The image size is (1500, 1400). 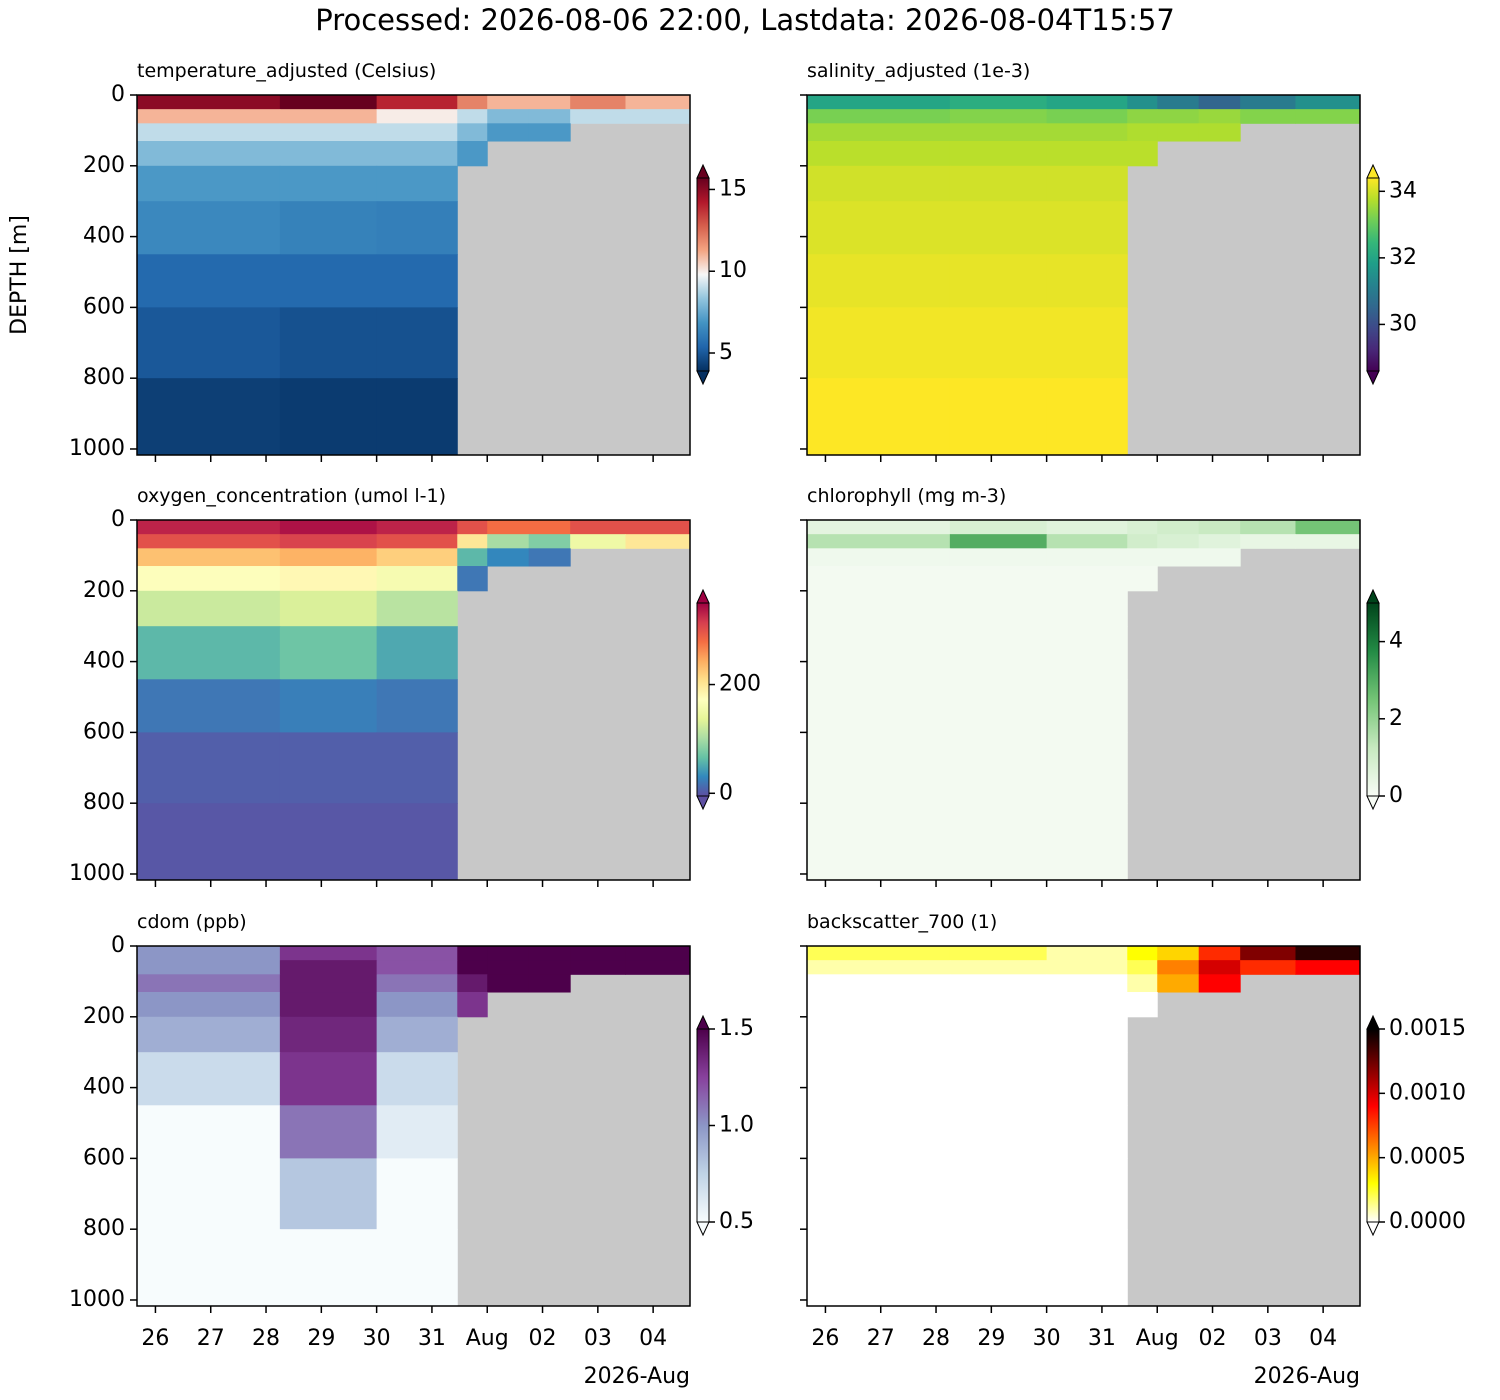 I want to click on colorbar-frame, so click(x=1373, y=1125).